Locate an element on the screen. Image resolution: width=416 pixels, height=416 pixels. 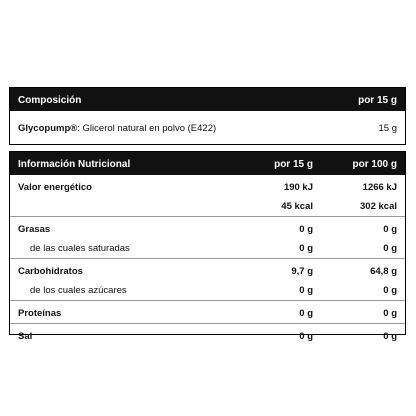
row-energy-kcal: 45 kcal 302 kcal is located at coordinates (207, 207).